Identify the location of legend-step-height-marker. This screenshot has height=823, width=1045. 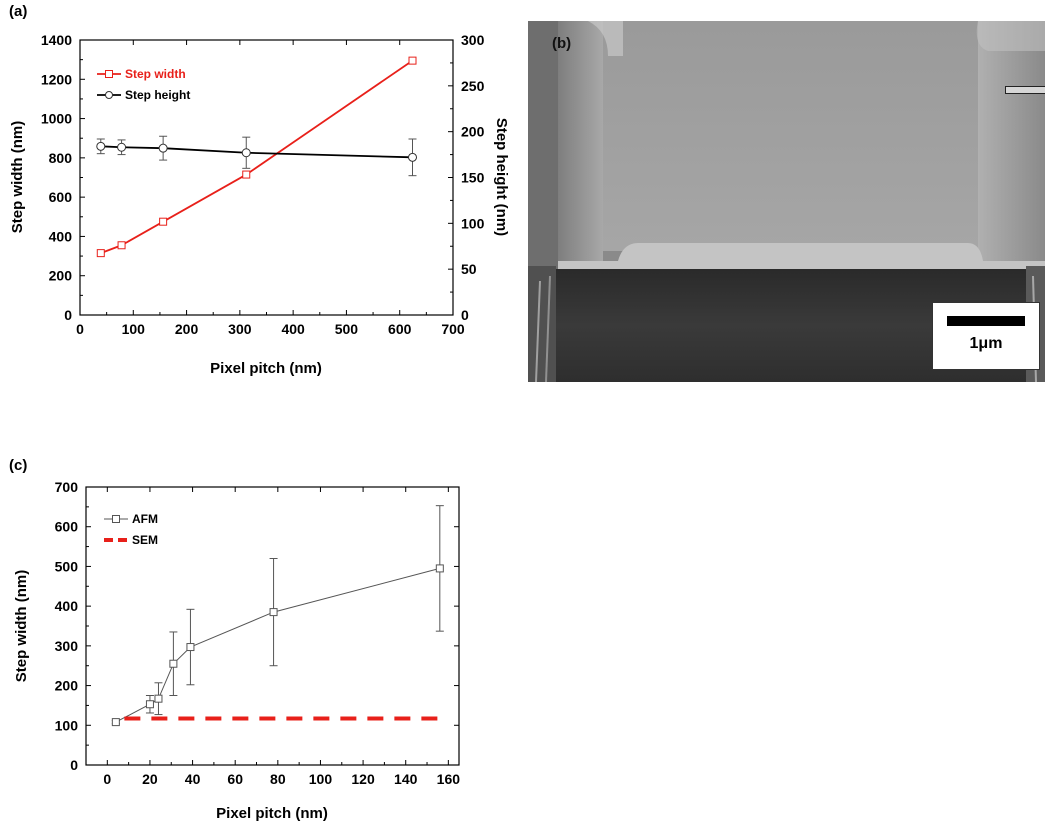
(109, 95).